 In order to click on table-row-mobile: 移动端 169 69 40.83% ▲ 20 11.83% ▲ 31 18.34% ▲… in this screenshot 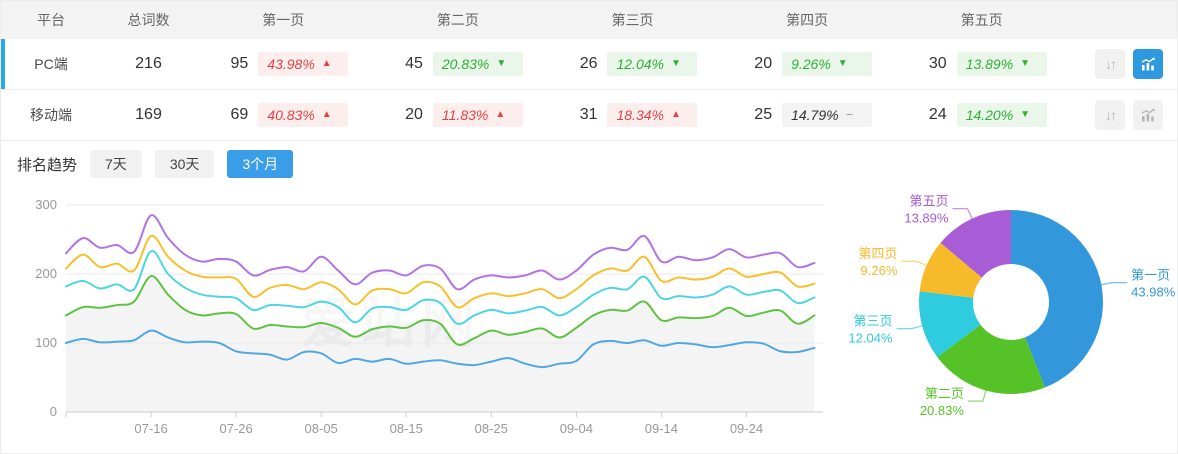, I will do `click(589, 115)`.